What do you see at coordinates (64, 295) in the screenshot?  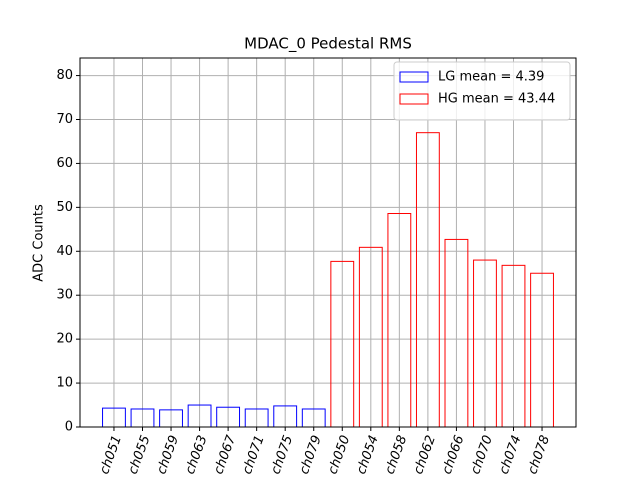 I see `y-tick-label: 30` at bounding box center [64, 295].